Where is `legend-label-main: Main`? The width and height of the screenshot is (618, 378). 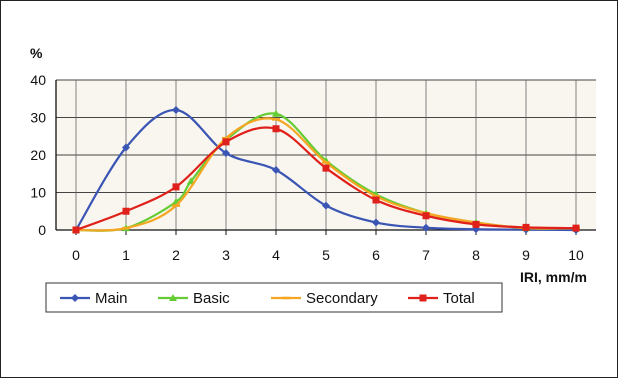 legend-label-main: Main is located at coordinates (111, 298).